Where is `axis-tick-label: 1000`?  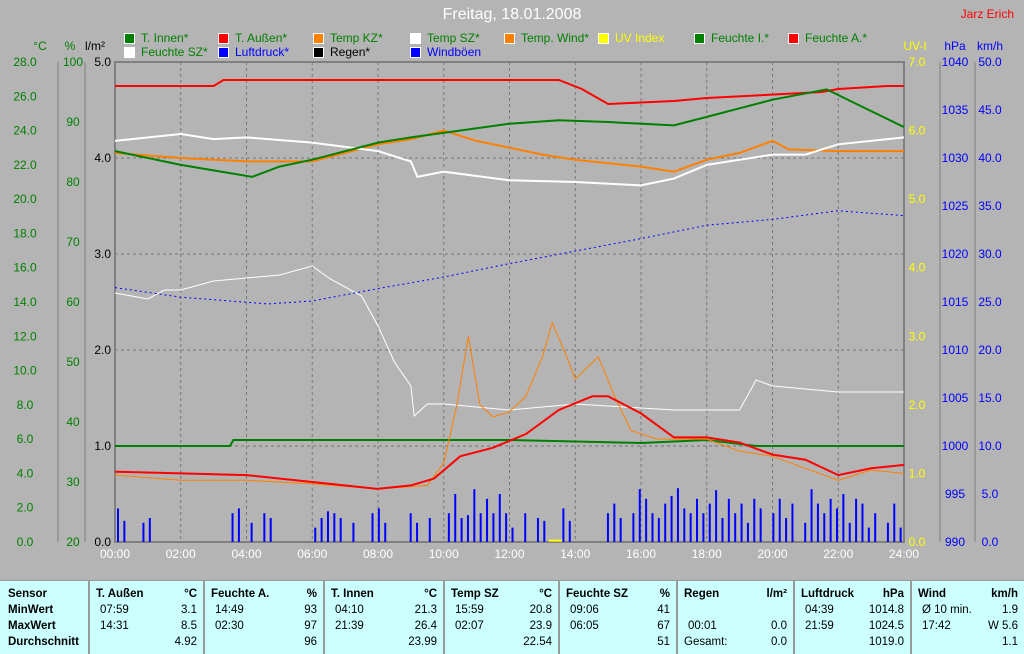
axis-tick-label: 1000 is located at coordinates (955, 446).